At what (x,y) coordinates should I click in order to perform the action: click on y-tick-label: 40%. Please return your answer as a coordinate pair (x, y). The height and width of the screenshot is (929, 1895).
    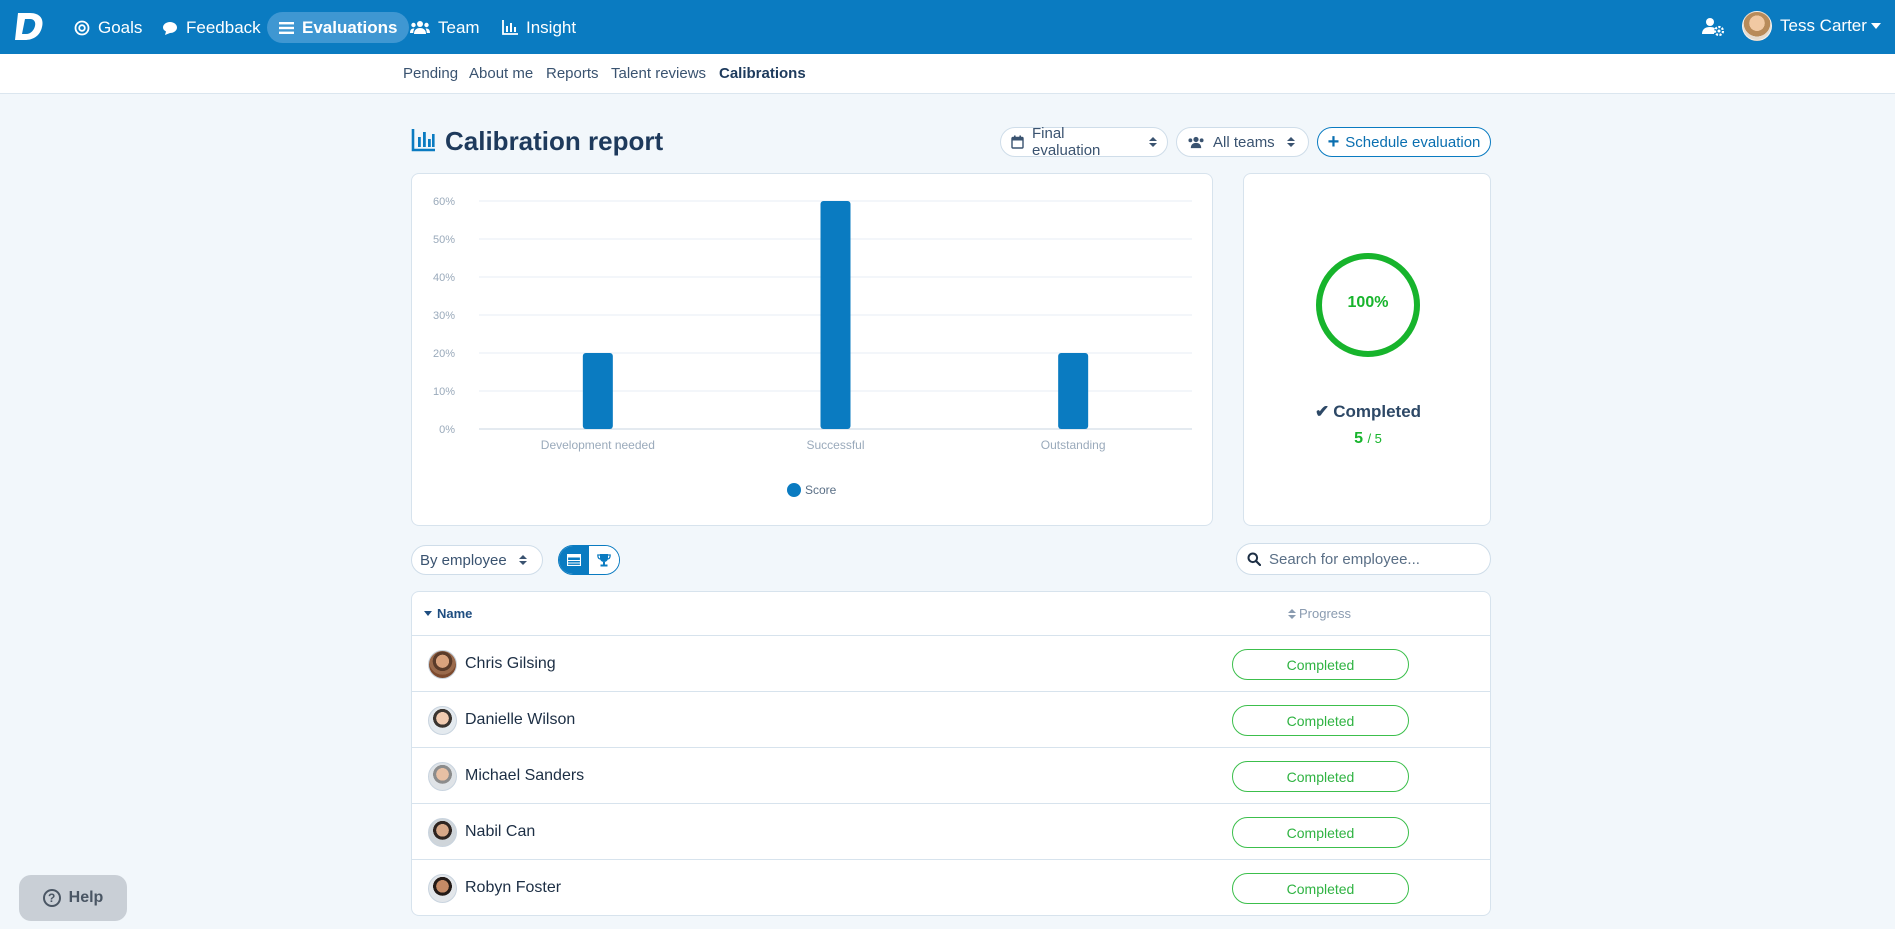
    Looking at the image, I should click on (444, 278).